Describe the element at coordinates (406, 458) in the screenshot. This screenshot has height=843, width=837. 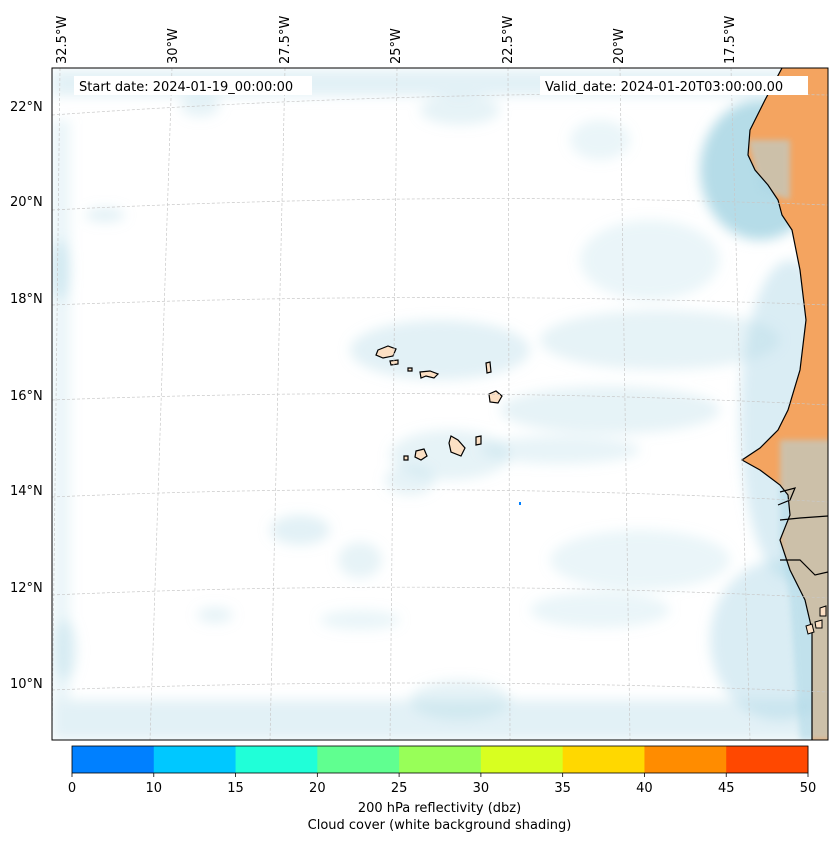
I see `island-brava` at that location.